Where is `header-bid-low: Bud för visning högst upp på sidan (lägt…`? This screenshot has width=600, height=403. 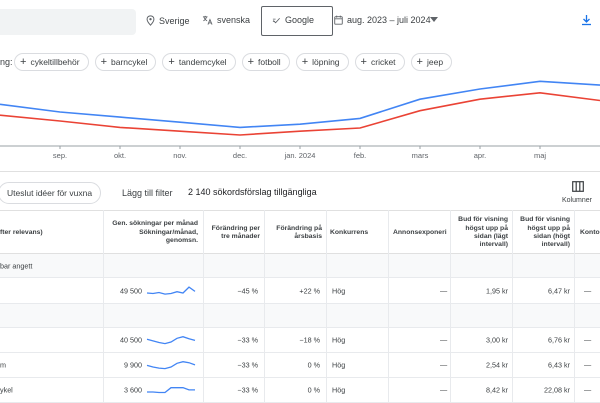 header-bid-low: Bud för visning högst upp på sidan (lägt… is located at coordinates (483, 232).